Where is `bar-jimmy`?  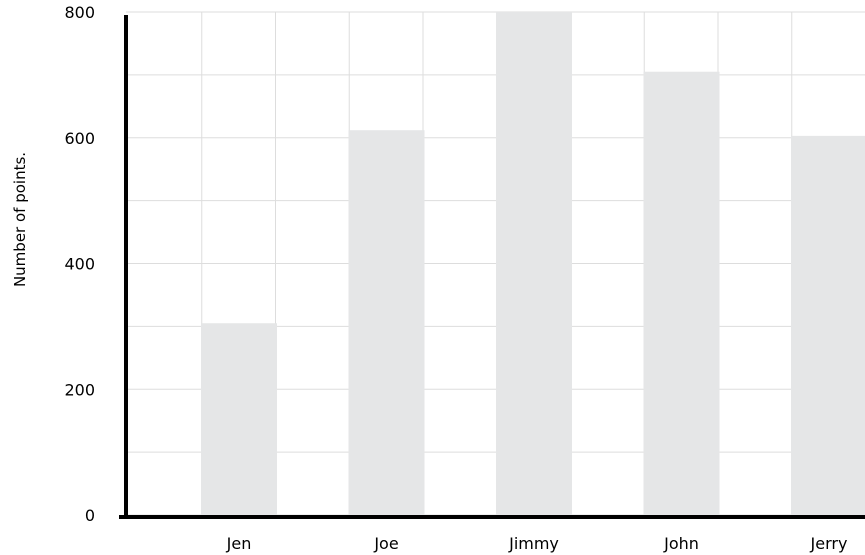 bar-jimmy is located at coordinates (534, 263).